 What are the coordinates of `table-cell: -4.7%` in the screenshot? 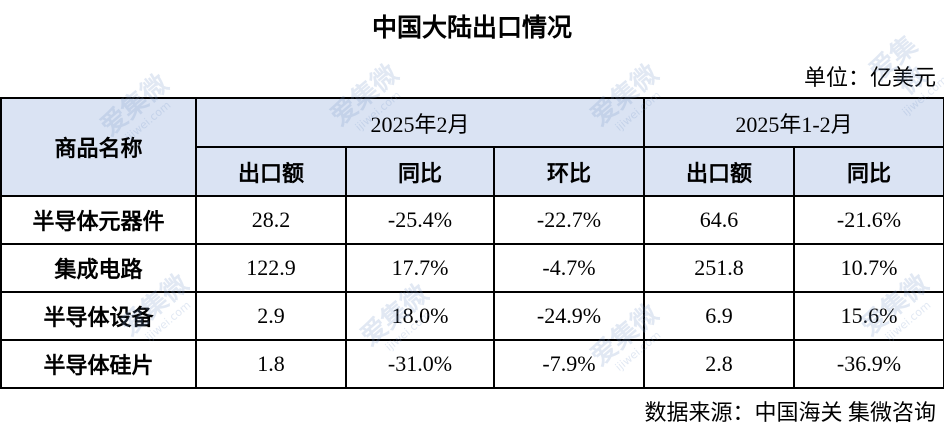 It's located at (569, 268).